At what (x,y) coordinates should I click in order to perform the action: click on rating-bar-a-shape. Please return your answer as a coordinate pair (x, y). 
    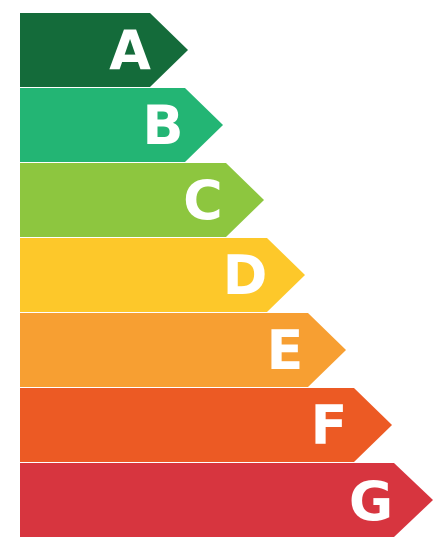
    Looking at the image, I should click on (104, 50).